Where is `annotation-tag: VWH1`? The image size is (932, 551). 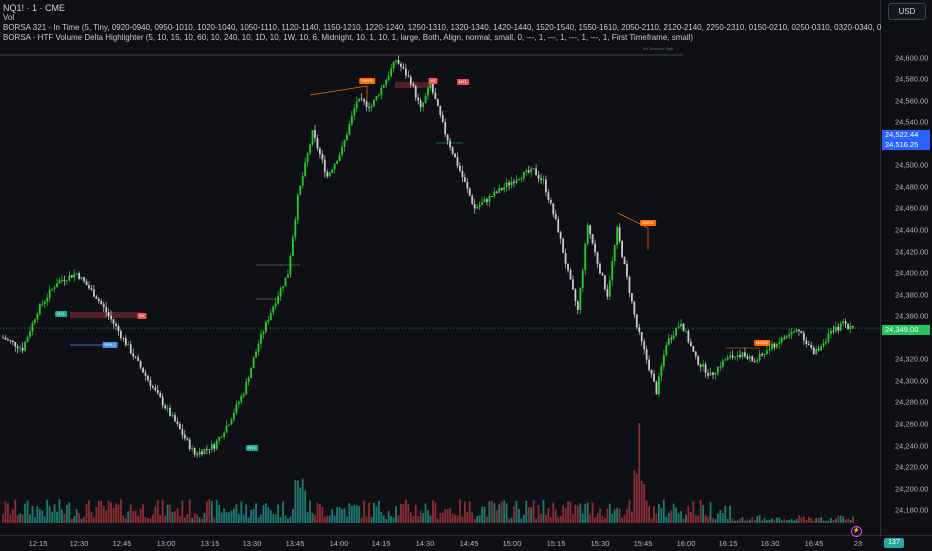 annotation-tag: VWH1 is located at coordinates (367, 81).